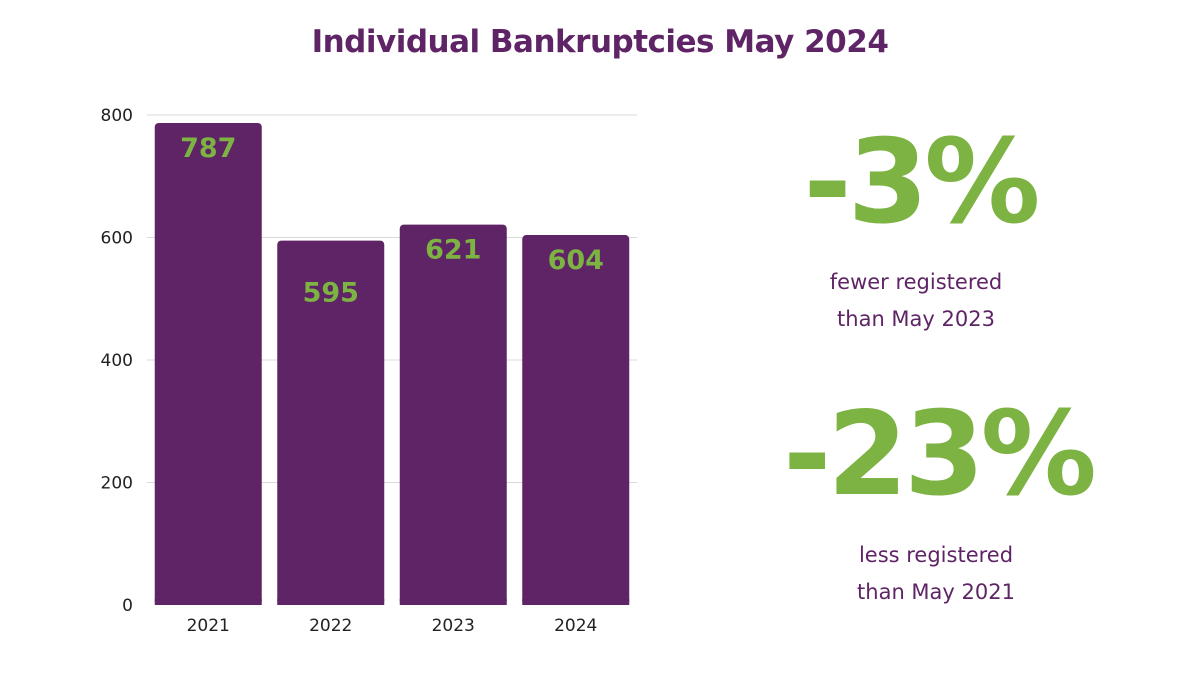 Image resolution: width=1200 pixels, height=675 pixels. Describe the element at coordinates (453, 250) in the screenshot. I see `data-label: 621` at that location.